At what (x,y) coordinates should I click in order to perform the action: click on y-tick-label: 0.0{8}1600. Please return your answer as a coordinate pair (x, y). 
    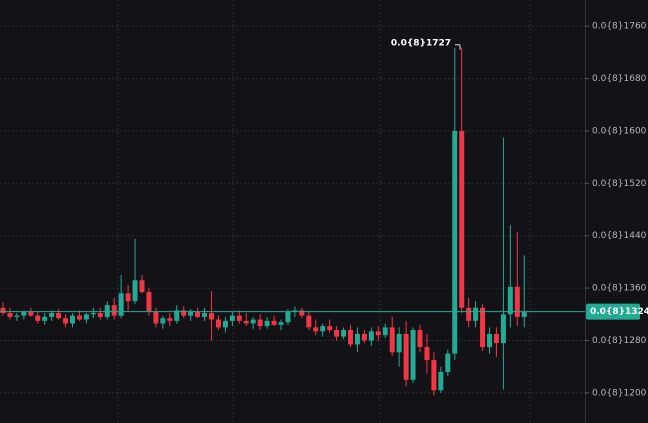
    Looking at the image, I should click on (619, 131).